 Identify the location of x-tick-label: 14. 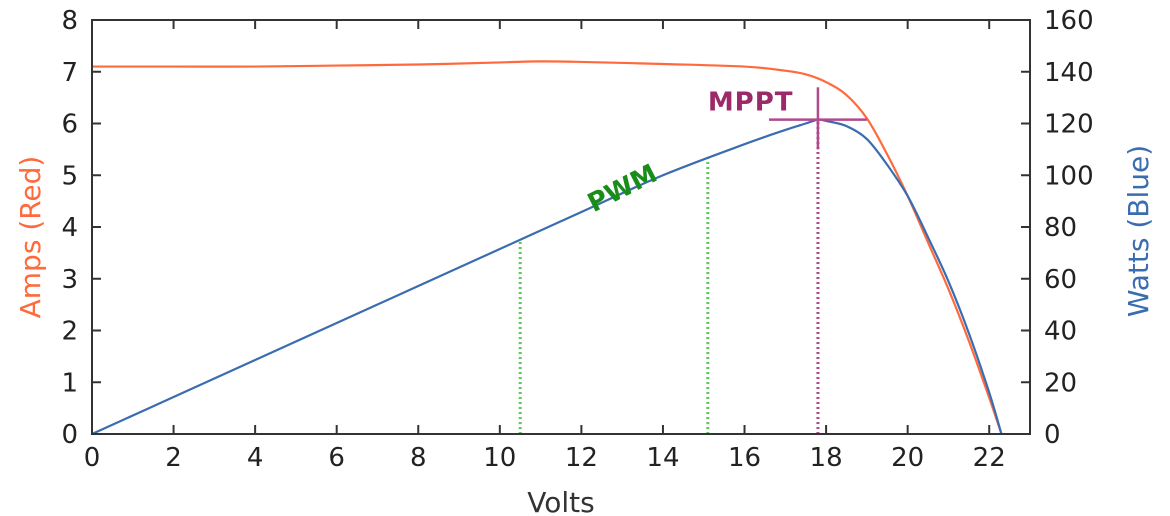
(662, 458).